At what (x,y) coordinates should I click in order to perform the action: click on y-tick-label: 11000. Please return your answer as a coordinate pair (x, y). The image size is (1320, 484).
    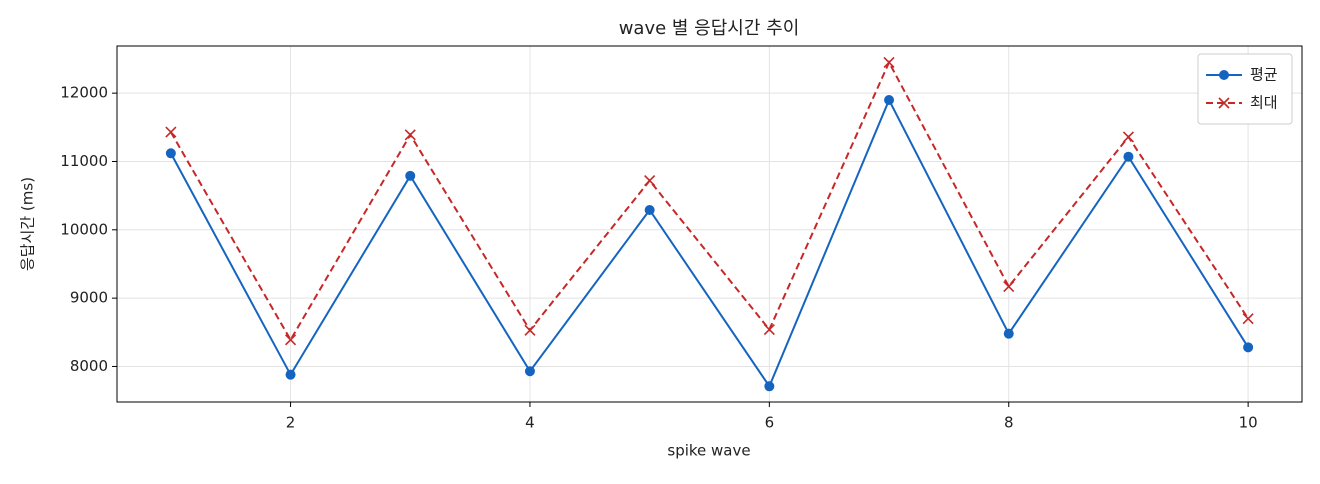
    Looking at the image, I should click on (84, 161).